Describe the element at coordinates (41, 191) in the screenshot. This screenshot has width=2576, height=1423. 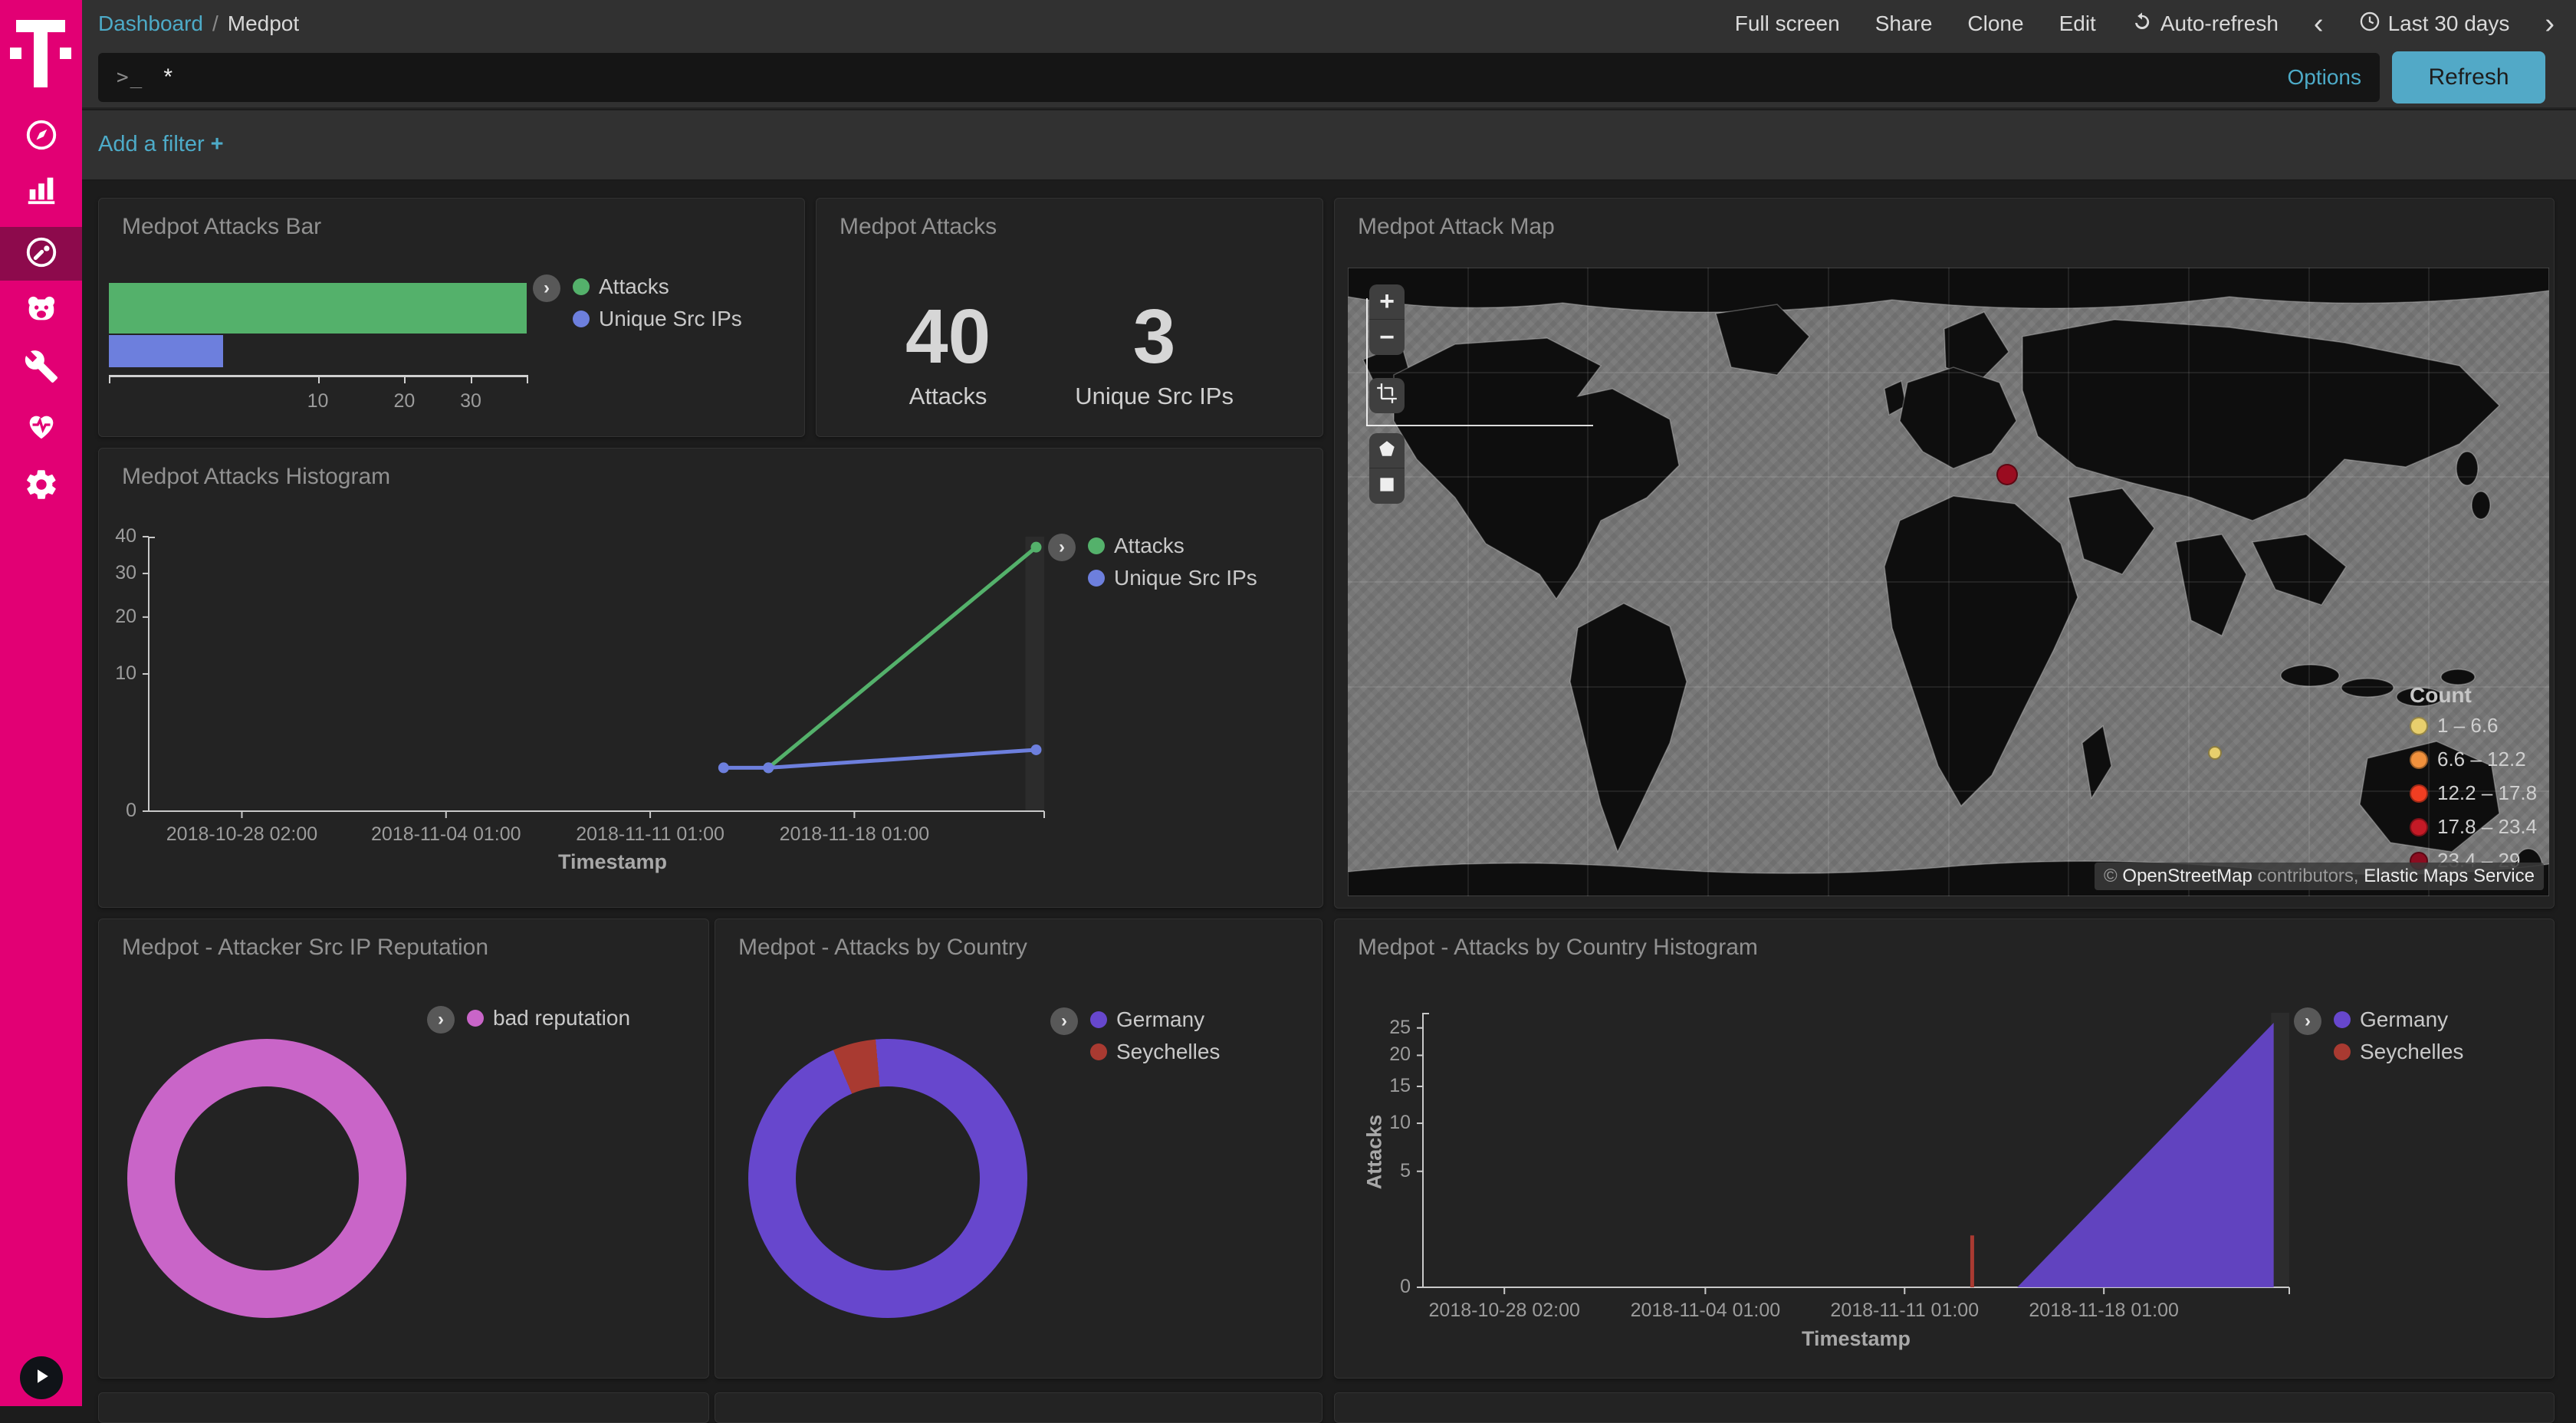
I see `sidebar-item-visualize` at that location.